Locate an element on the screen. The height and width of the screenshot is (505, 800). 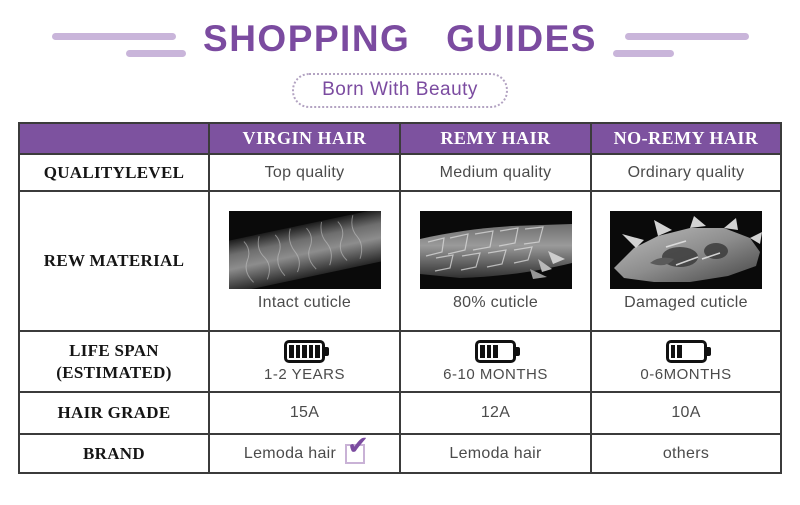
caption-80-percent-cuticle: 80% cuticle is located at coordinates (495, 302).